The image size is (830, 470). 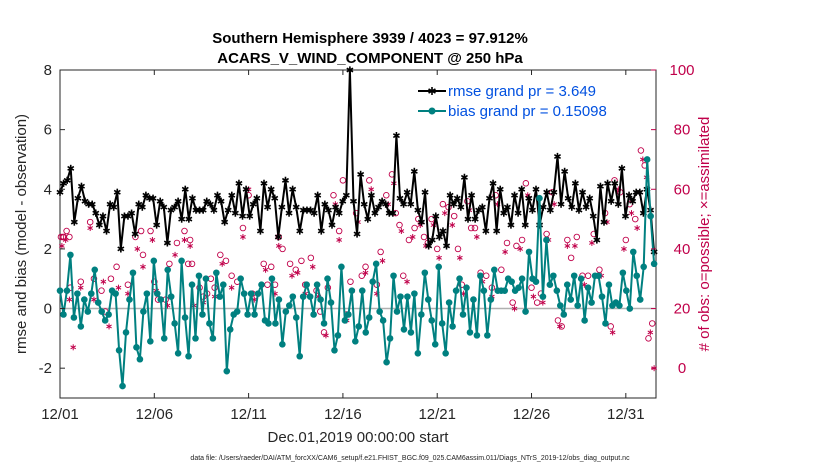 I want to click on x-axis-label: Dec.01,2019 00:00:00 start, so click(x=359, y=437).